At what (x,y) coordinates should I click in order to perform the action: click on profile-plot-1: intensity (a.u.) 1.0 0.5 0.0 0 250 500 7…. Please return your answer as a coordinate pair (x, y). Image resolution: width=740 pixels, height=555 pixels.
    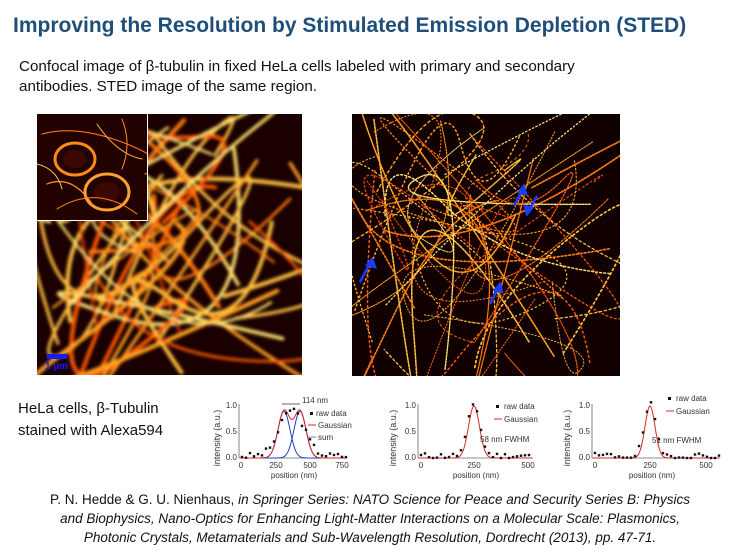
    Looking at the image, I should click on (282, 438).